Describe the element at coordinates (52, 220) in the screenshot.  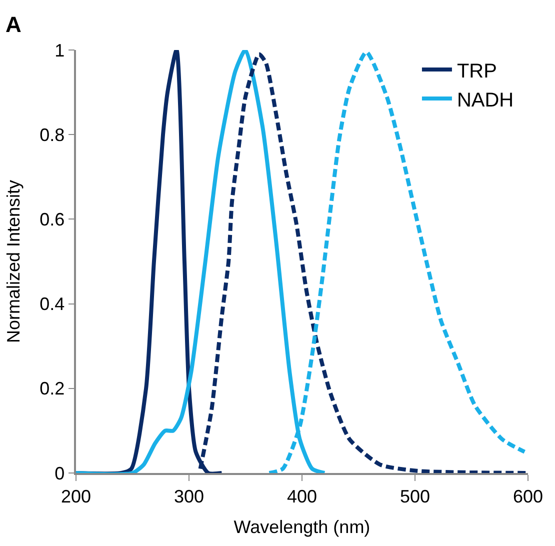
I see `y-tick-label: 0.6` at that location.